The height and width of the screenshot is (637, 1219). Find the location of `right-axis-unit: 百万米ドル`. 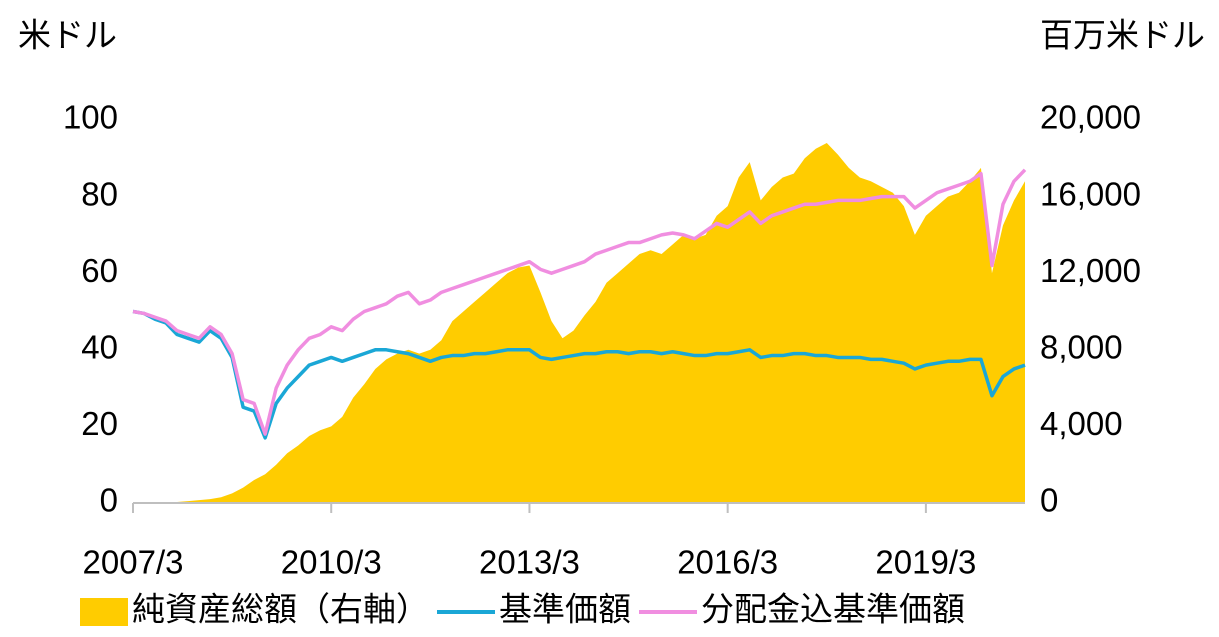

right-axis-unit: 百万米ドル is located at coordinates (1122, 35).